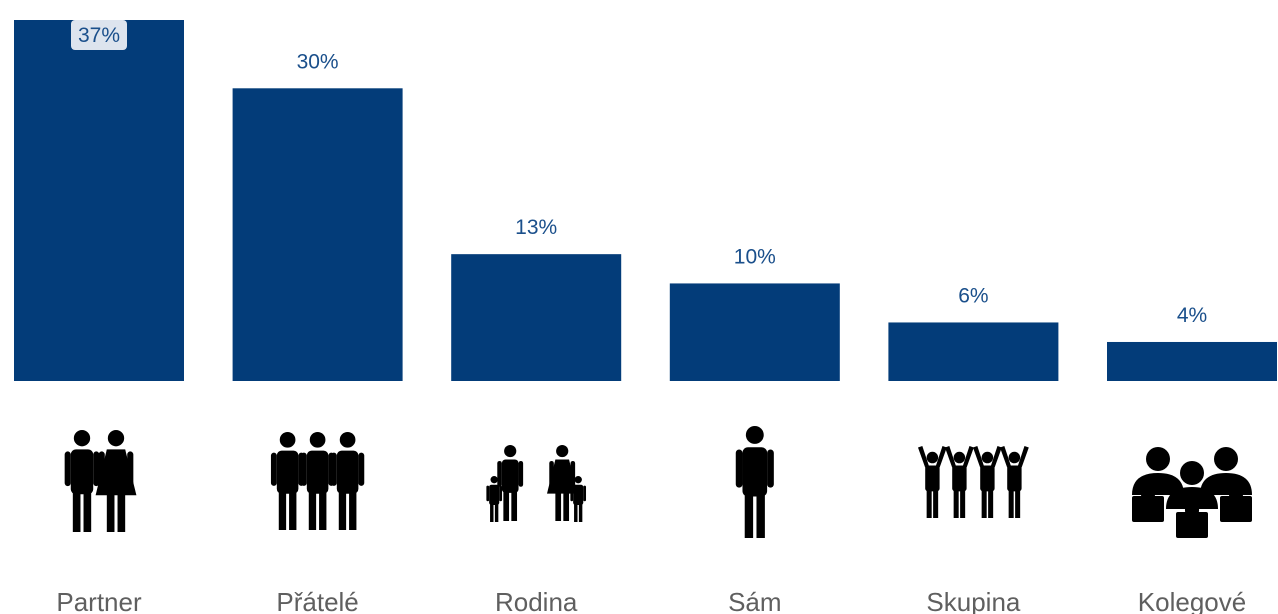  What do you see at coordinates (318, 61) in the screenshot?
I see `value-label: 30%` at bounding box center [318, 61].